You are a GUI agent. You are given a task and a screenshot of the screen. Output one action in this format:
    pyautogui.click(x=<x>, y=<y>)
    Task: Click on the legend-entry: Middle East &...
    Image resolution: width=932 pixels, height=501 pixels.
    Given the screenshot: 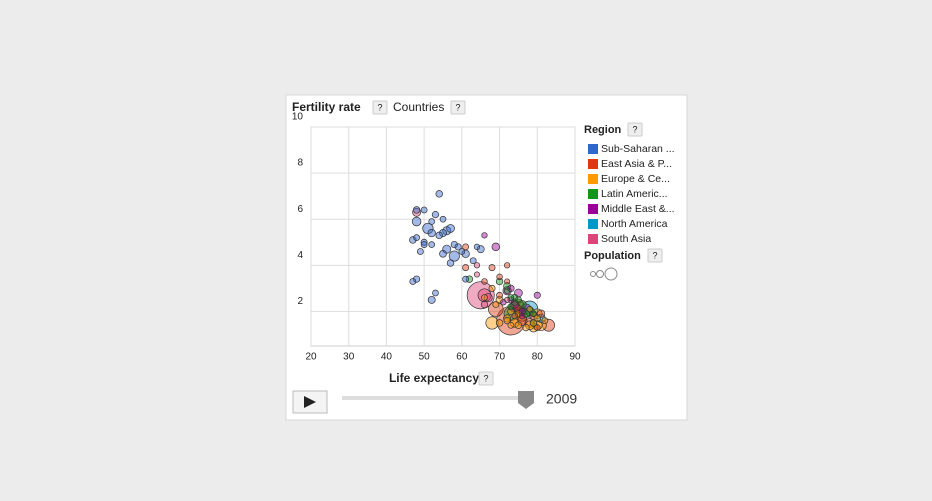 What is the action you would take?
    pyautogui.click(x=631, y=209)
    